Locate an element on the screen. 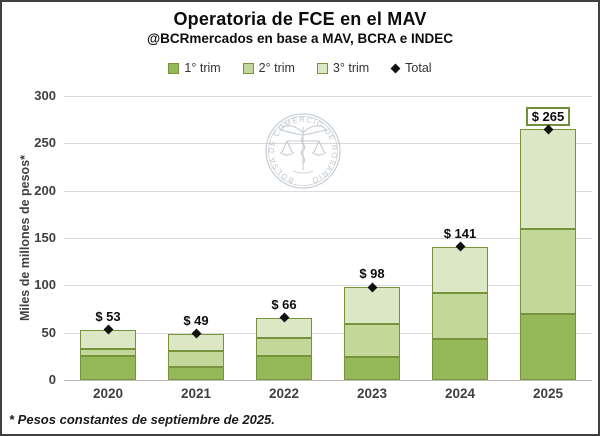  x-axis-line is located at coordinates (328, 380).